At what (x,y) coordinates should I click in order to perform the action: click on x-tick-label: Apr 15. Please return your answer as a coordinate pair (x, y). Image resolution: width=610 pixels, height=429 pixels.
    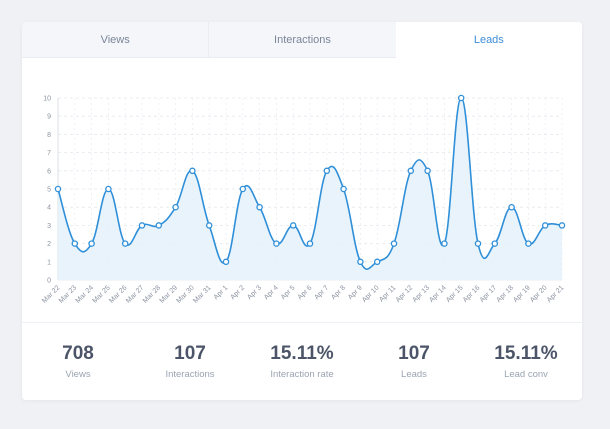
    Looking at the image, I should click on (455, 294).